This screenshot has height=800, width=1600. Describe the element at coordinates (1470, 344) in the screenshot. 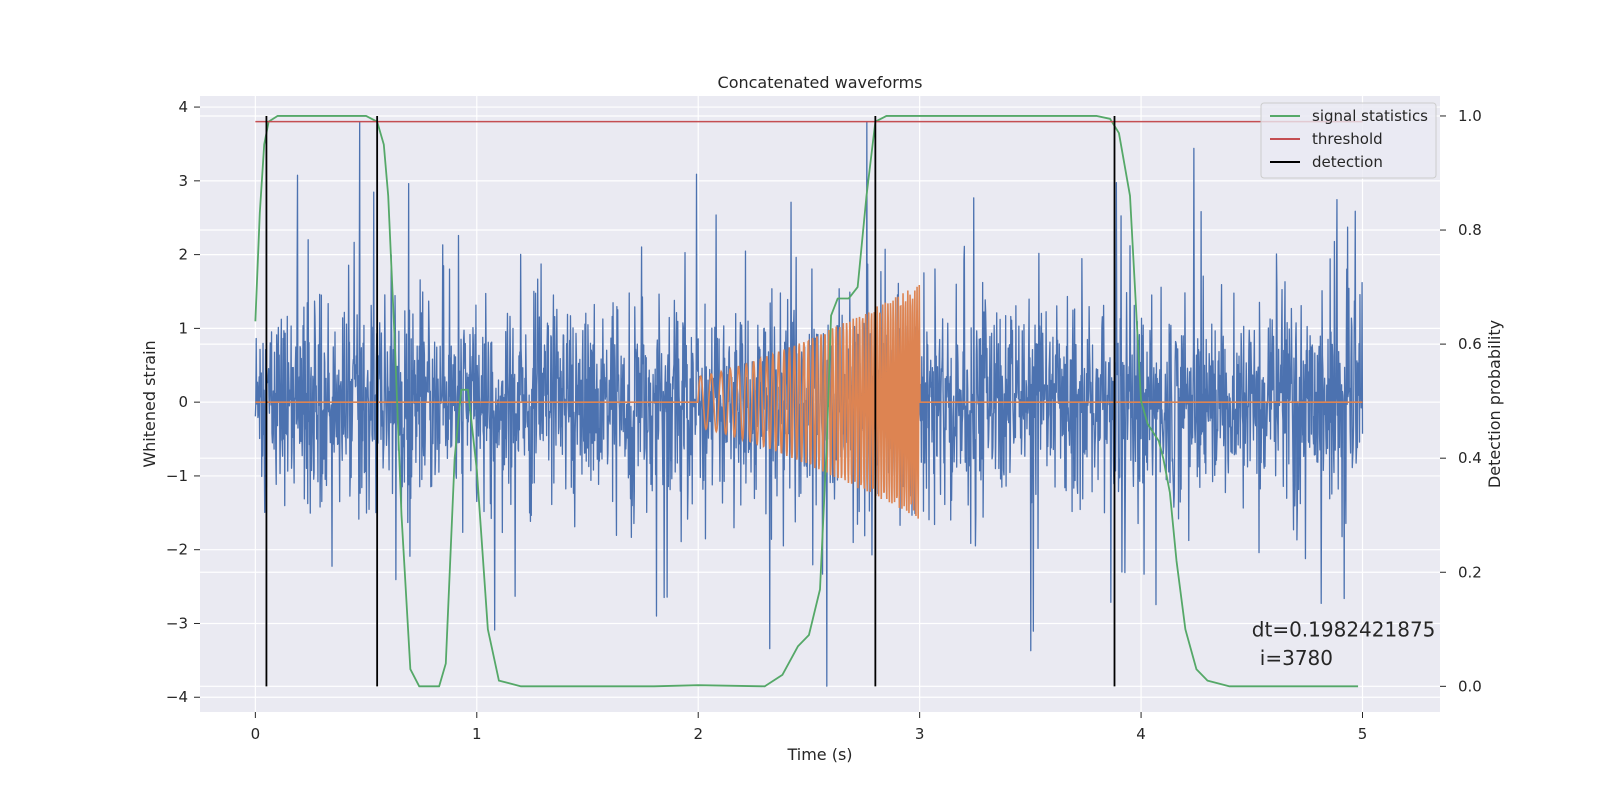

I see `y-tick-label-right: 0.6` at that location.